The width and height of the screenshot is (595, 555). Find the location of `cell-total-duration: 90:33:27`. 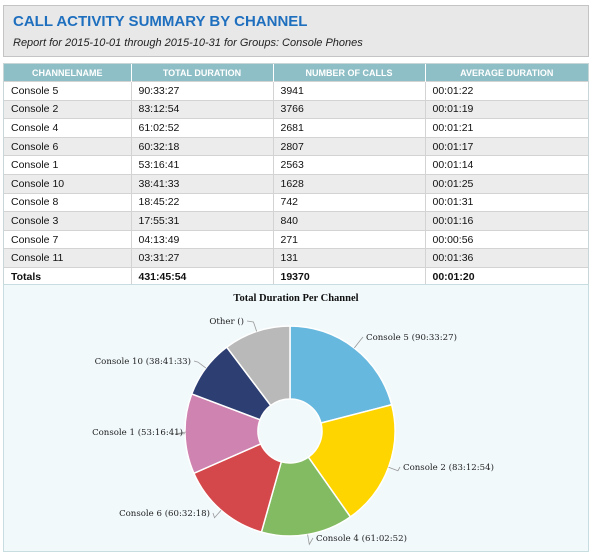

cell-total-duration: 90:33:27 is located at coordinates (202, 91).